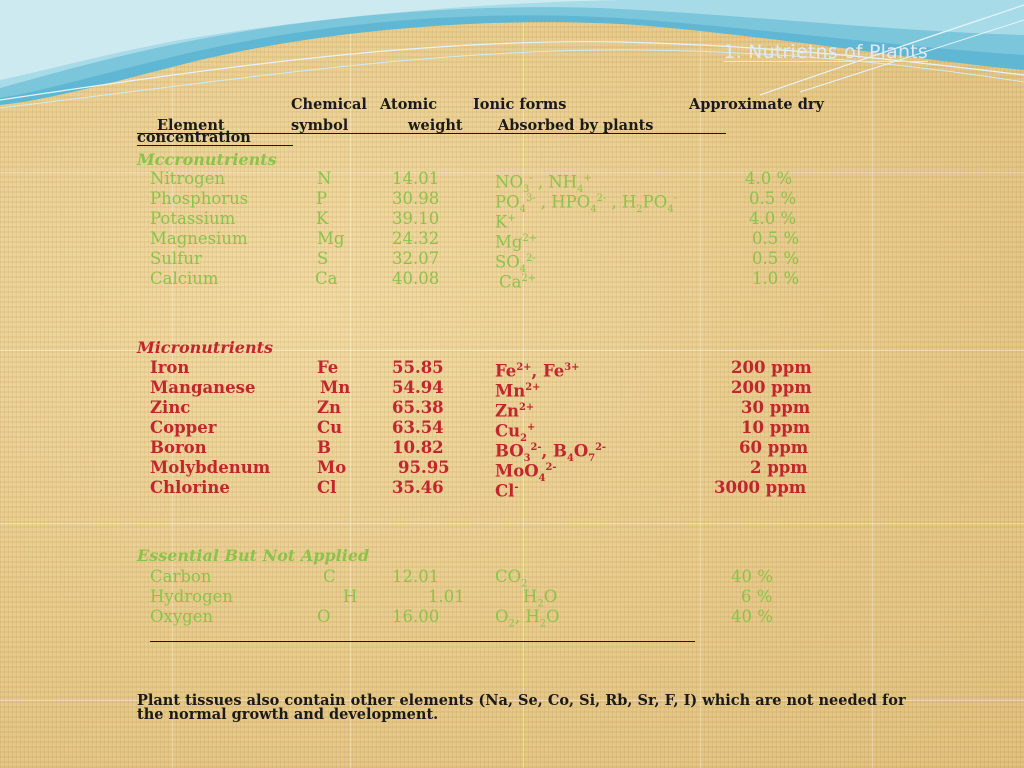 The height and width of the screenshot is (768, 1024). I want to click on element-name: Oxygen, so click(182, 616).